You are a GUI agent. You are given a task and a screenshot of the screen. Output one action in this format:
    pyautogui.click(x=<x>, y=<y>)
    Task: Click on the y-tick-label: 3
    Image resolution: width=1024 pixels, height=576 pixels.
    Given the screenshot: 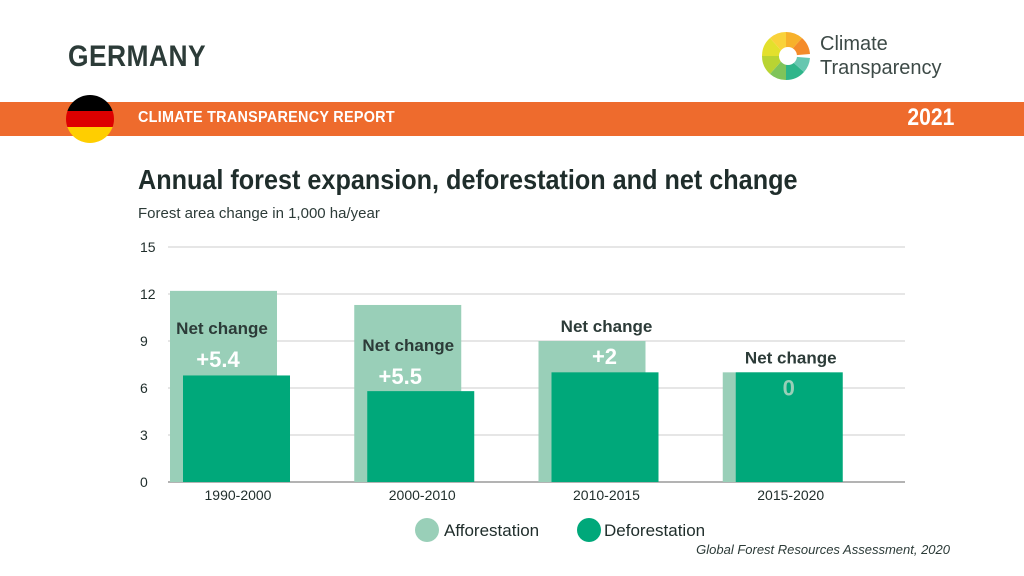 What is the action you would take?
    pyautogui.click(x=144, y=435)
    